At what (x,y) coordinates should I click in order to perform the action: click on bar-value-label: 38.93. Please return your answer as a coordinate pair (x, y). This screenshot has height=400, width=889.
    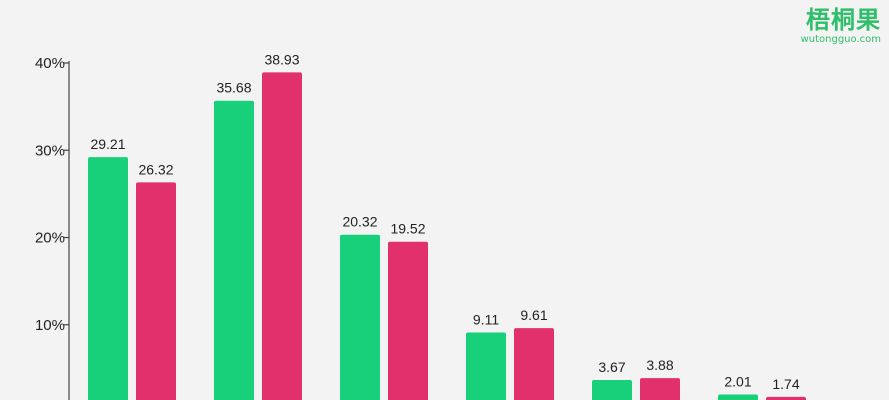
    Looking at the image, I should click on (281, 59).